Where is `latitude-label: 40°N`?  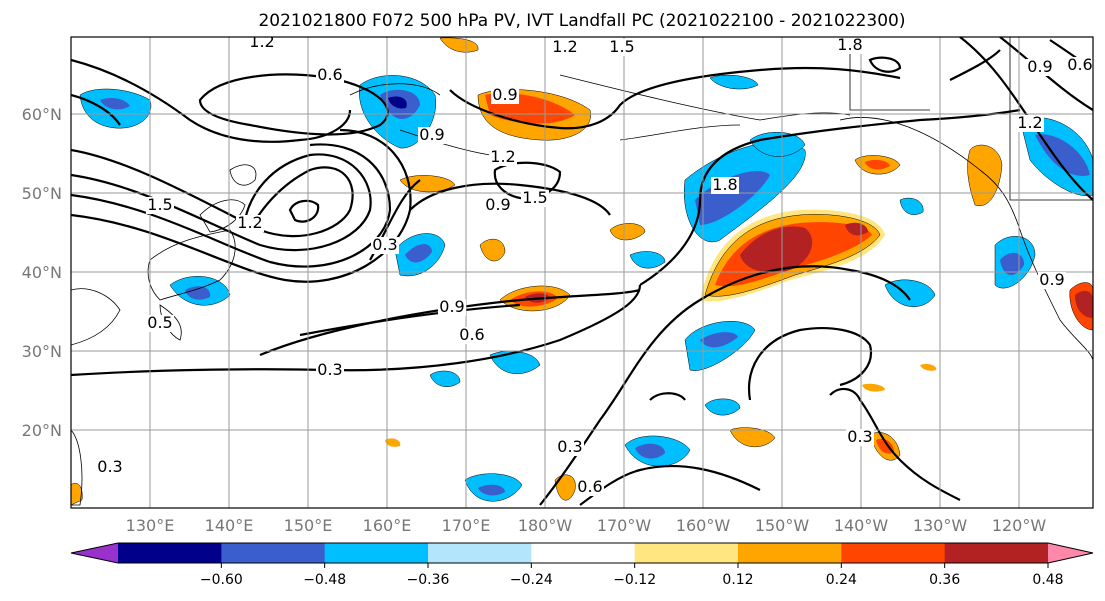 latitude-label: 40°N is located at coordinates (42, 272).